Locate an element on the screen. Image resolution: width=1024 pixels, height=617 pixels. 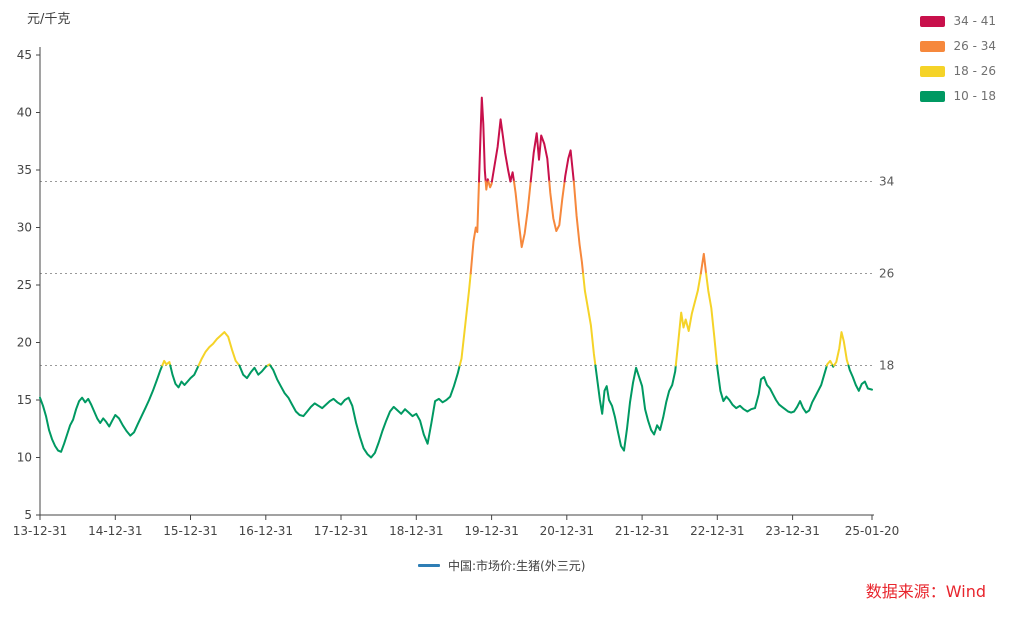
x-axis-tick-label: 16-12-31 is located at coordinates (266, 531).